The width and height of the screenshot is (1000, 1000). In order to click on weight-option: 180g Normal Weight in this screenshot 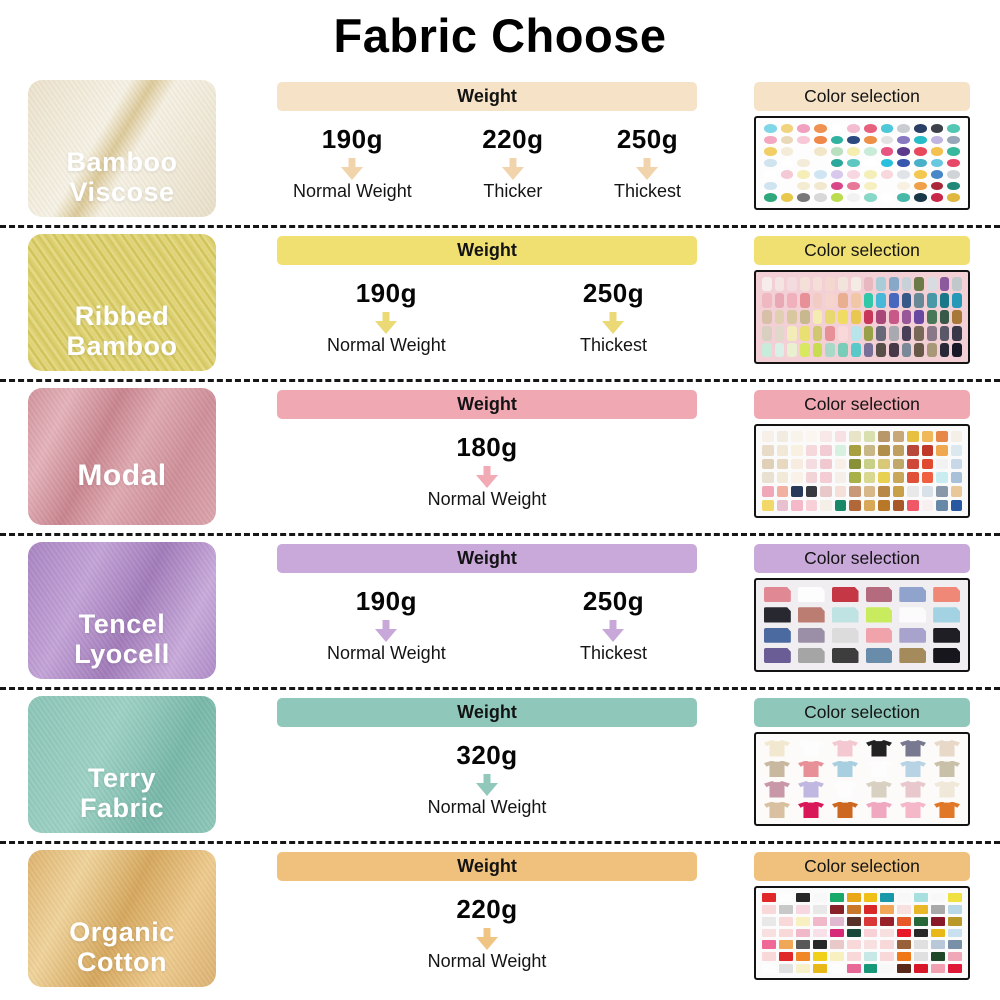, I will do `click(487, 470)`.